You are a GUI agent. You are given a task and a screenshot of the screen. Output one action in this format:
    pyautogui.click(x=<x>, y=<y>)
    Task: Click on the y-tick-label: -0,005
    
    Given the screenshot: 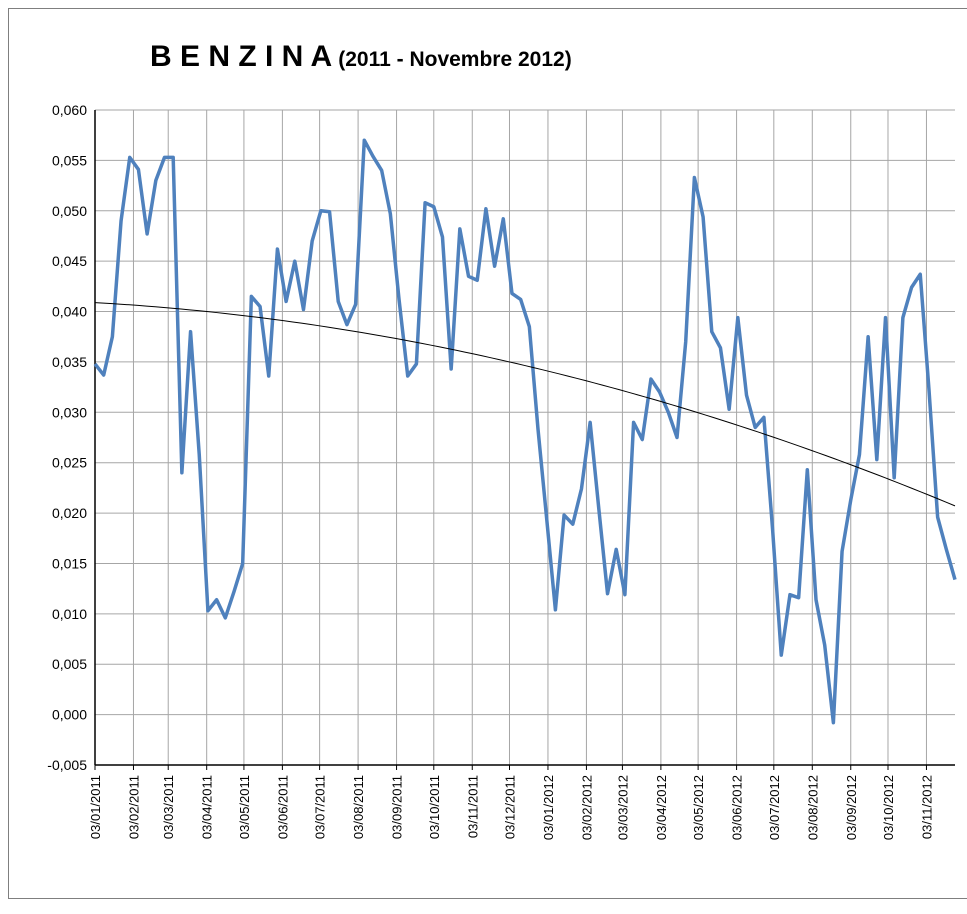 What is the action you would take?
    pyautogui.click(x=67, y=765)
    